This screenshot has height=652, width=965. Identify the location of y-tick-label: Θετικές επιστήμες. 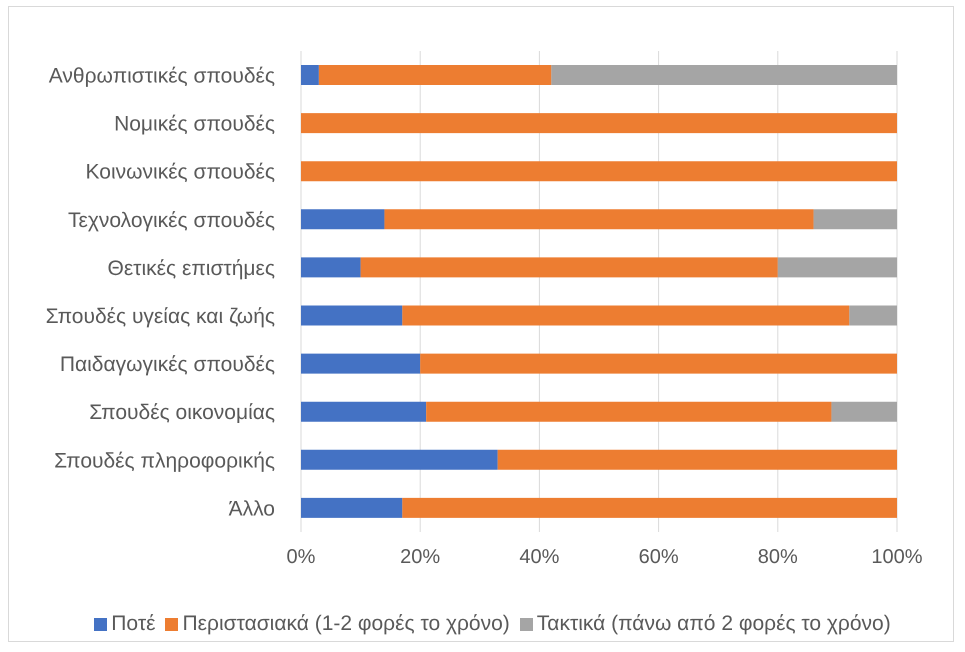
(191, 268).